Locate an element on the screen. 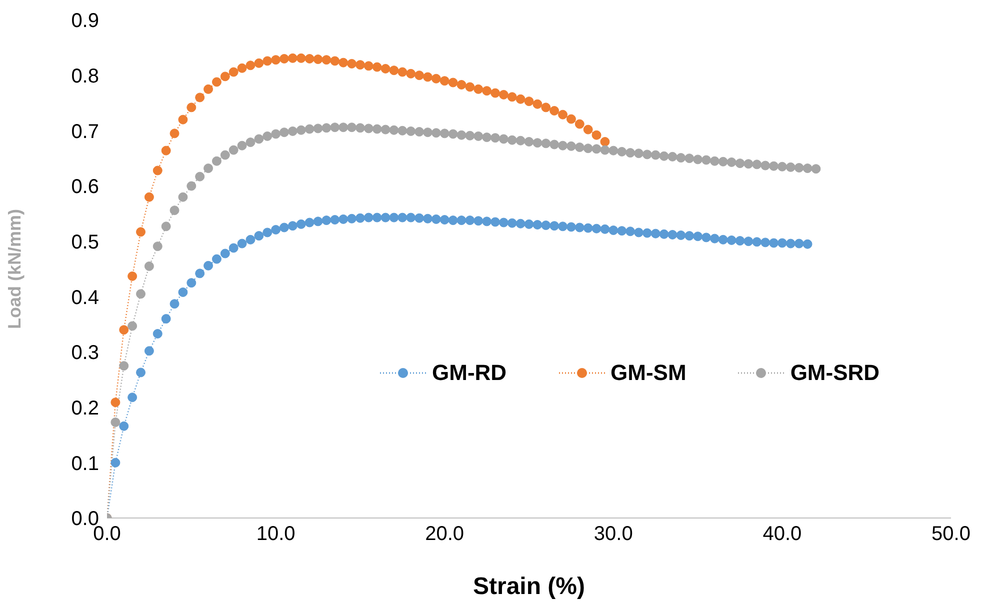 This screenshot has height=616, width=987. x-tick-label: 50.0 is located at coordinates (951, 534).